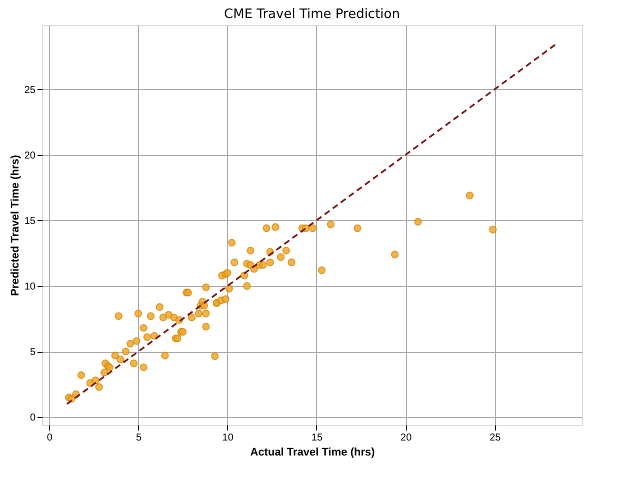  What do you see at coordinates (33, 352) in the screenshot?
I see `y-tick-label: 5` at bounding box center [33, 352].